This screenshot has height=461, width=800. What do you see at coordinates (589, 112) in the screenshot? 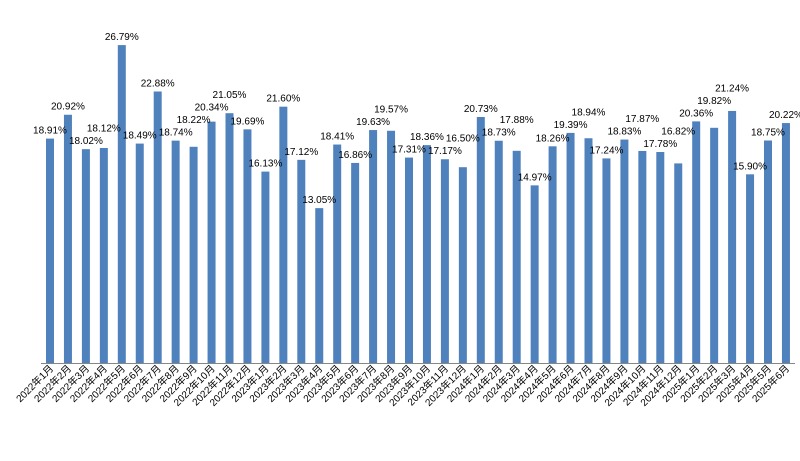
I see `data-label: 18.94%` at bounding box center [589, 112].